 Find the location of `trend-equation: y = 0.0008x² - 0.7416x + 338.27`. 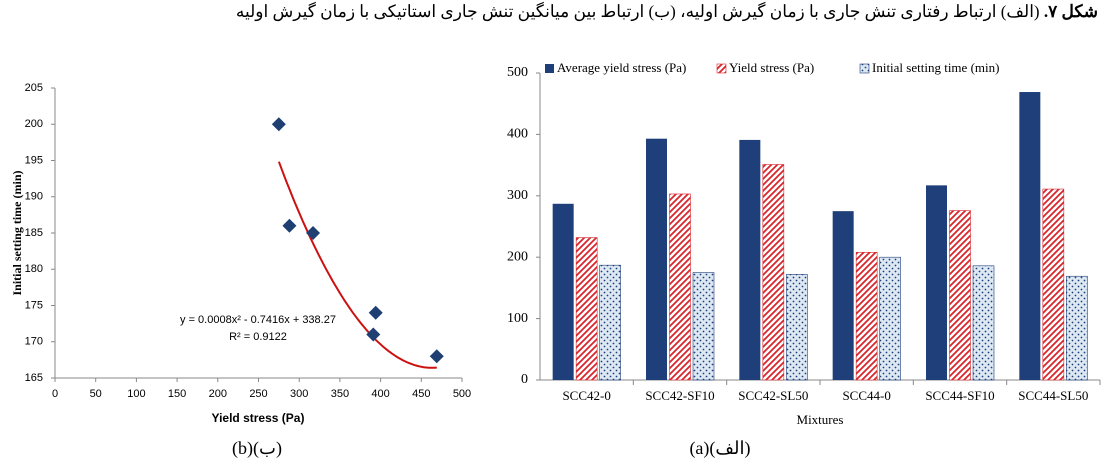

trend-equation: y = 0.0008x² - 0.7416x + 338.27 is located at coordinates (258, 320).